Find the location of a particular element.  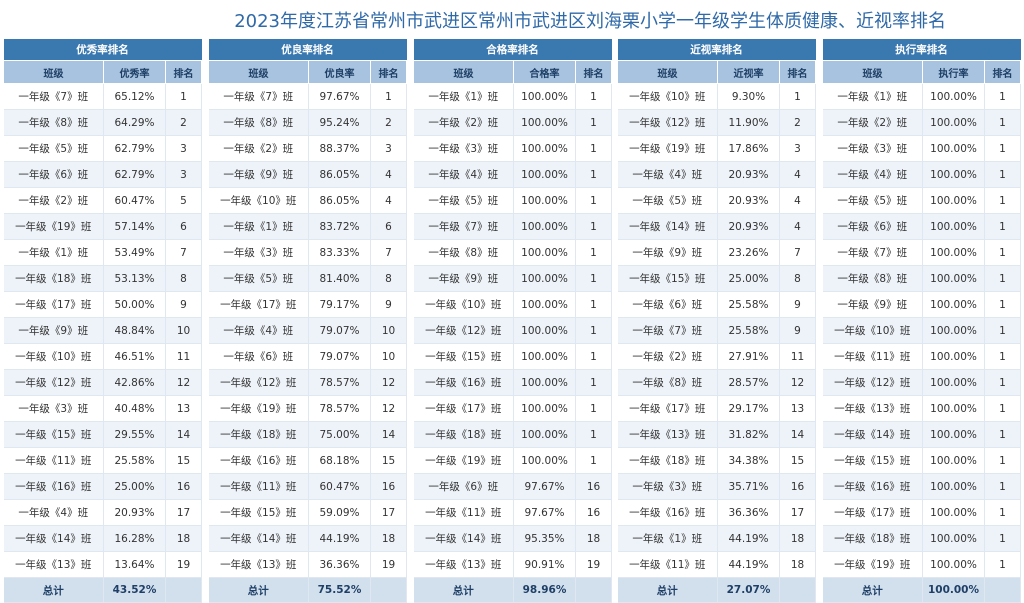

total-label: 总计 is located at coordinates (258, 590).